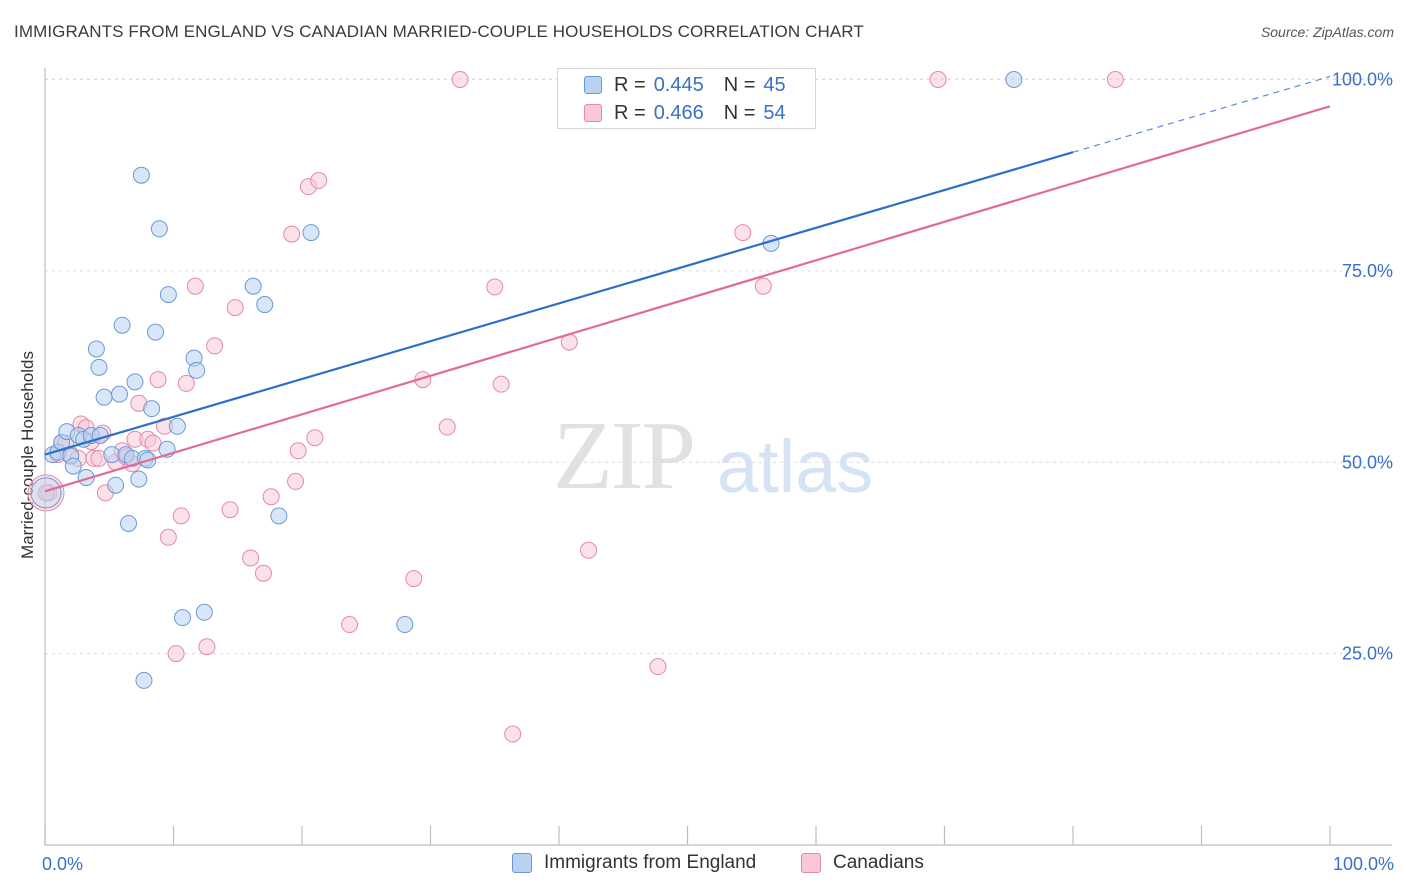  What do you see at coordinates (1362, 80) in the screenshot?
I see `y-tick-label: 100.0%` at bounding box center [1362, 80].